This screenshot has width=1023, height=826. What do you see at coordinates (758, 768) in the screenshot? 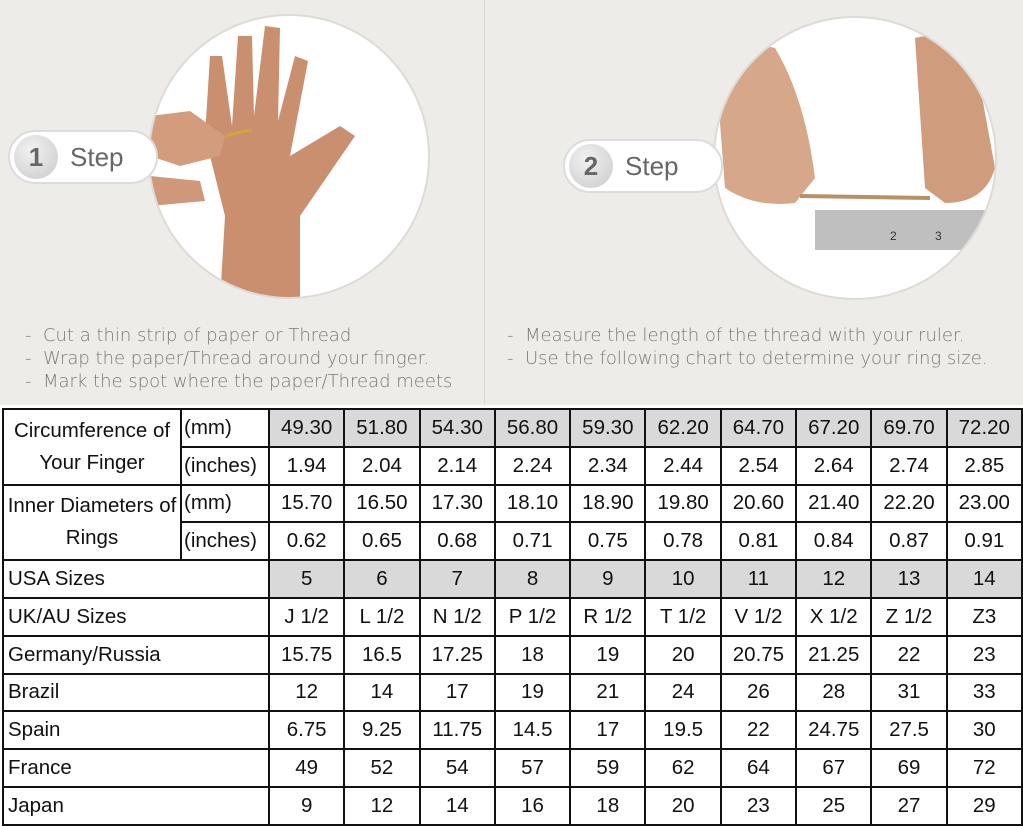
I see `size-value-cell: 64` at bounding box center [758, 768].